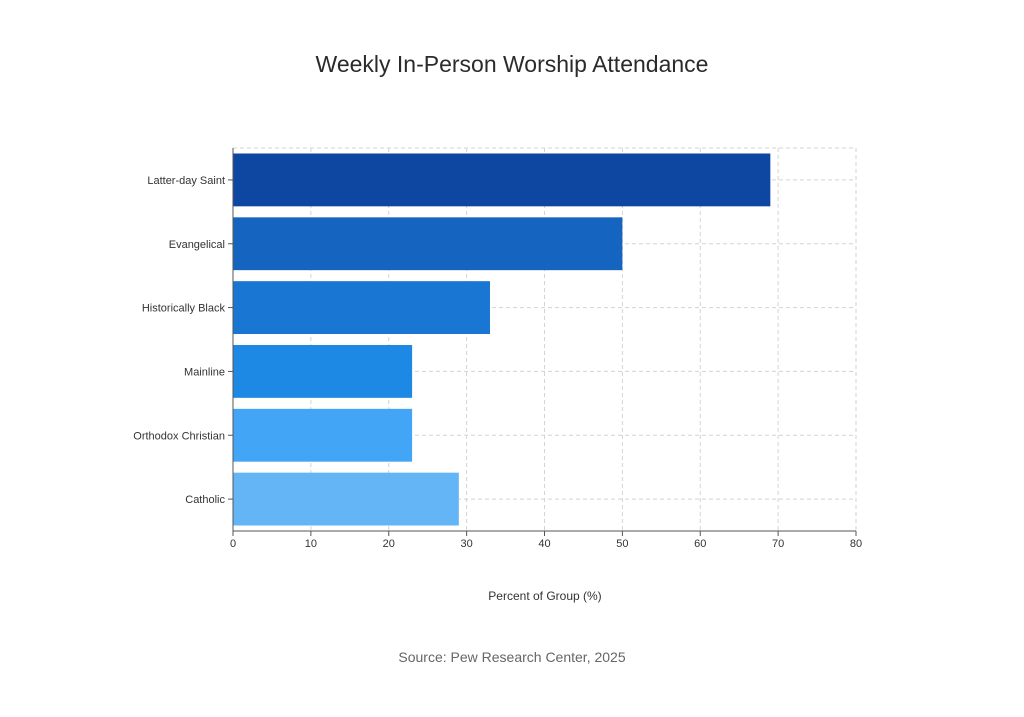 The width and height of the screenshot is (1024, 717). What do you see at coordinates (323, 435) in the screenshot?
I see `bar-orthodox-christian` at bounding box center [323, 435].